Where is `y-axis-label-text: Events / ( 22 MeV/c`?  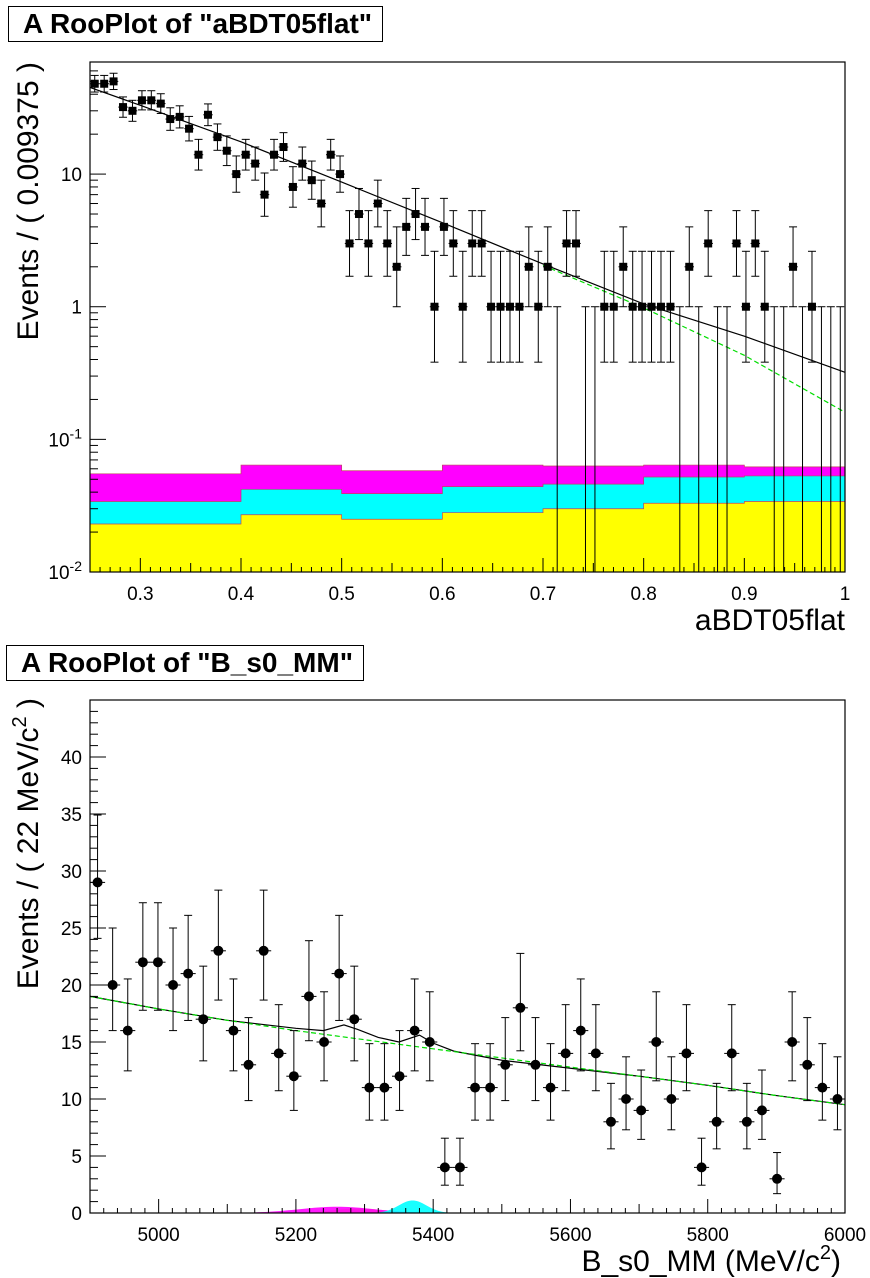
y-axis-label-text: Events / ( 22 MeV/c is located at coordinates (28, 858).